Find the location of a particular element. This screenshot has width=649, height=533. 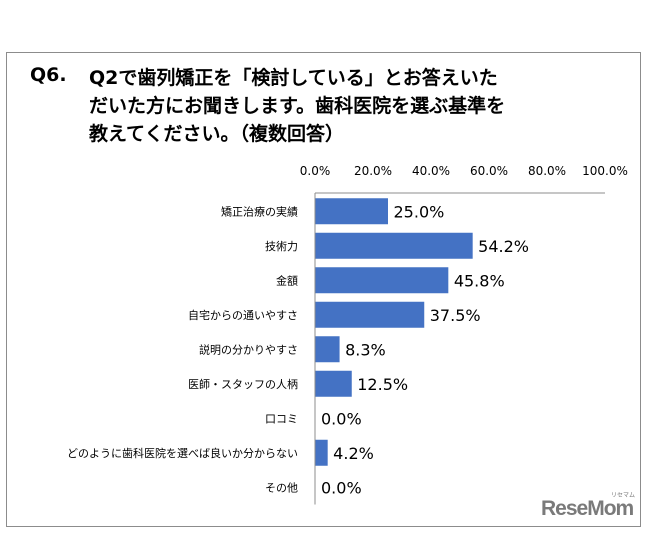

logo-ruby: リセマム is located at coordinates (623, 496).